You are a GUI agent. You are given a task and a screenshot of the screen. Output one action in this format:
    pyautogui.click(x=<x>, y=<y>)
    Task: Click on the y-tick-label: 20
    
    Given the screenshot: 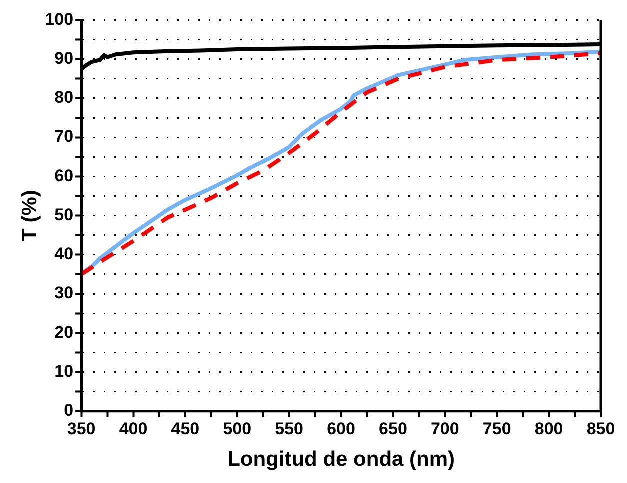 What is the action you would take?
    pyautogui.click(x=64, y=332)
    